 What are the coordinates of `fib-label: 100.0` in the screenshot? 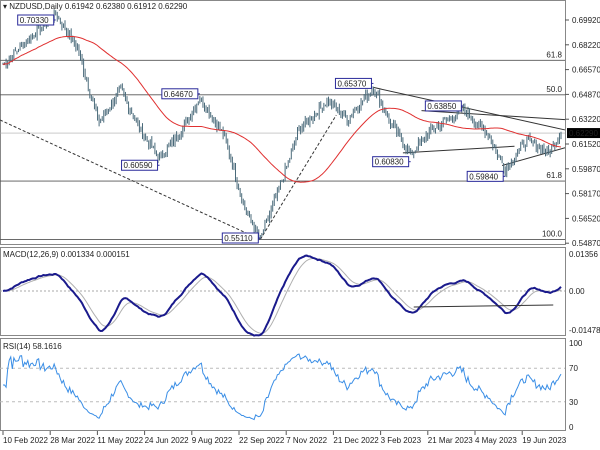 It's located at (552, 233).